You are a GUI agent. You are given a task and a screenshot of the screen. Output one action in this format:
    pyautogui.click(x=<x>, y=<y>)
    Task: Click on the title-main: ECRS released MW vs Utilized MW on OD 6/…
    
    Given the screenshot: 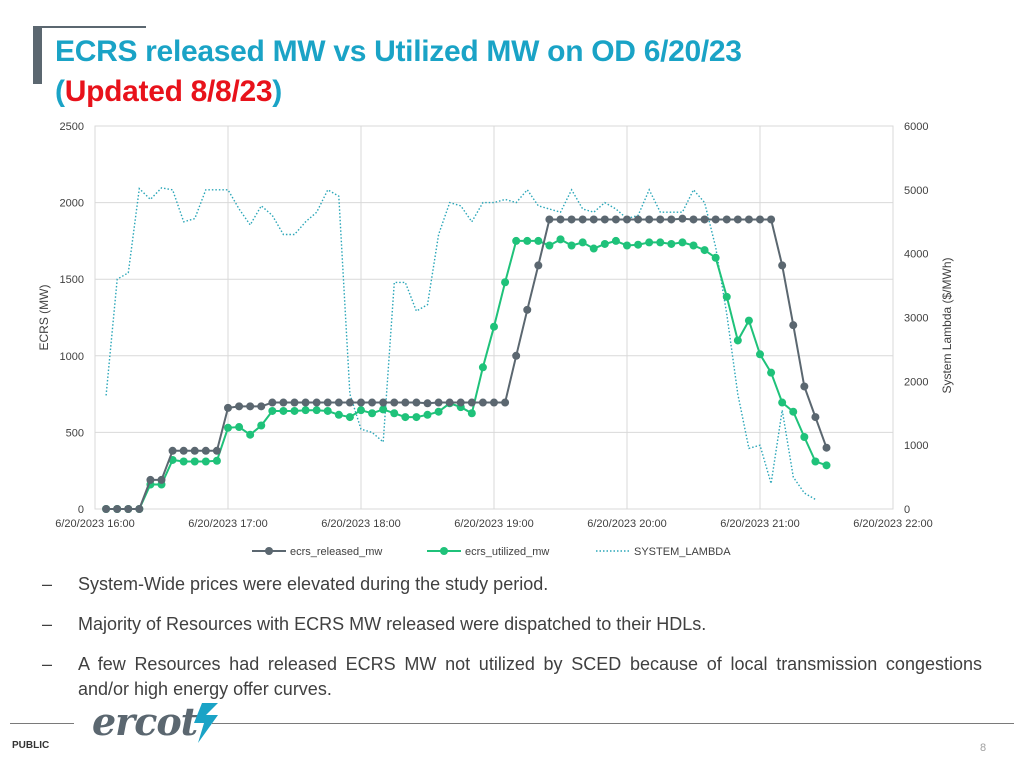 What is the action you would take?
    pyautogui.click(x=398, y=51)
    